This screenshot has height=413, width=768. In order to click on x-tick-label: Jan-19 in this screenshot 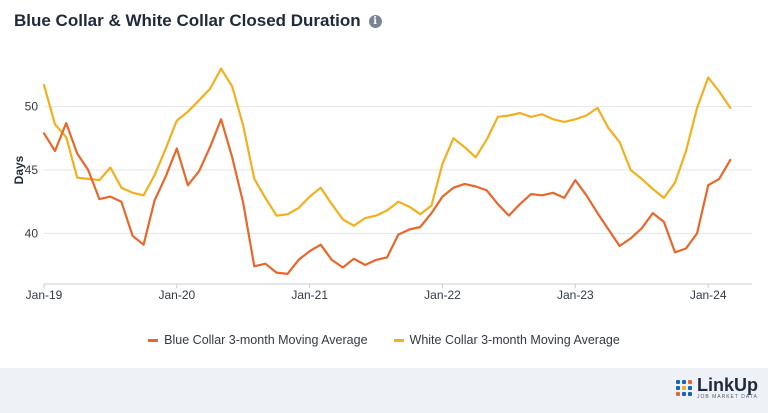, I will do `click(44, 295)`.